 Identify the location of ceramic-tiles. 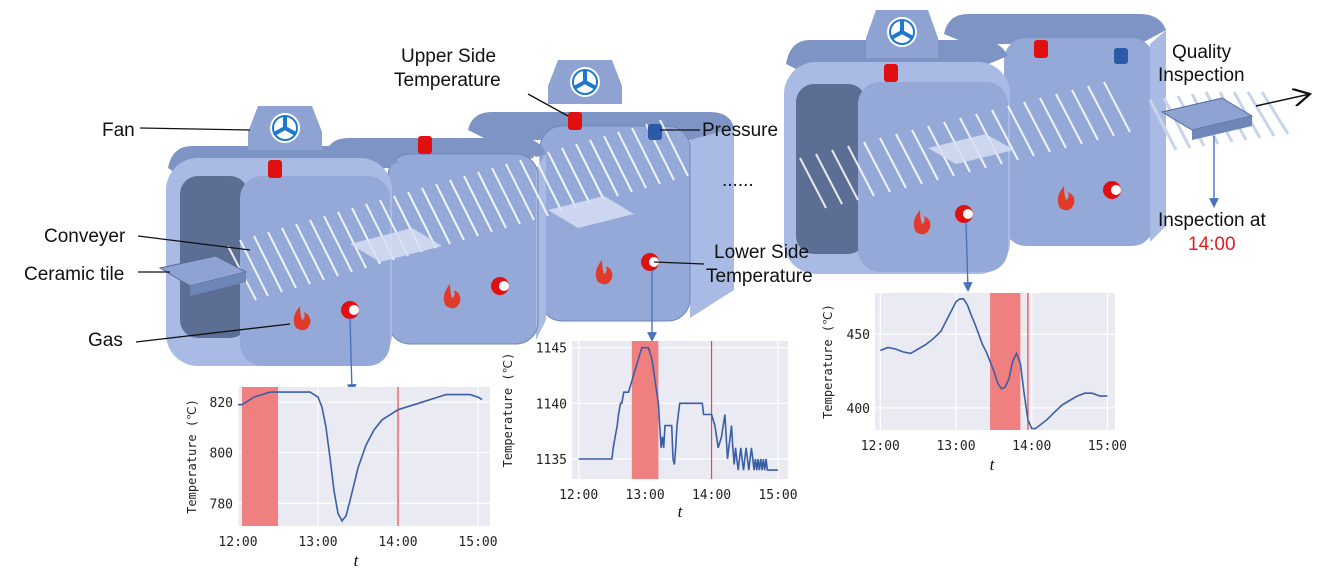
(396, 246).